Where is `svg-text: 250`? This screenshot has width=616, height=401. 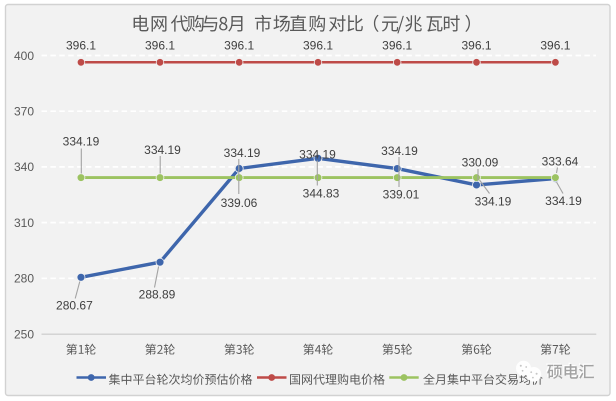
svg-text: 250 is located at coordinates (24, 334).